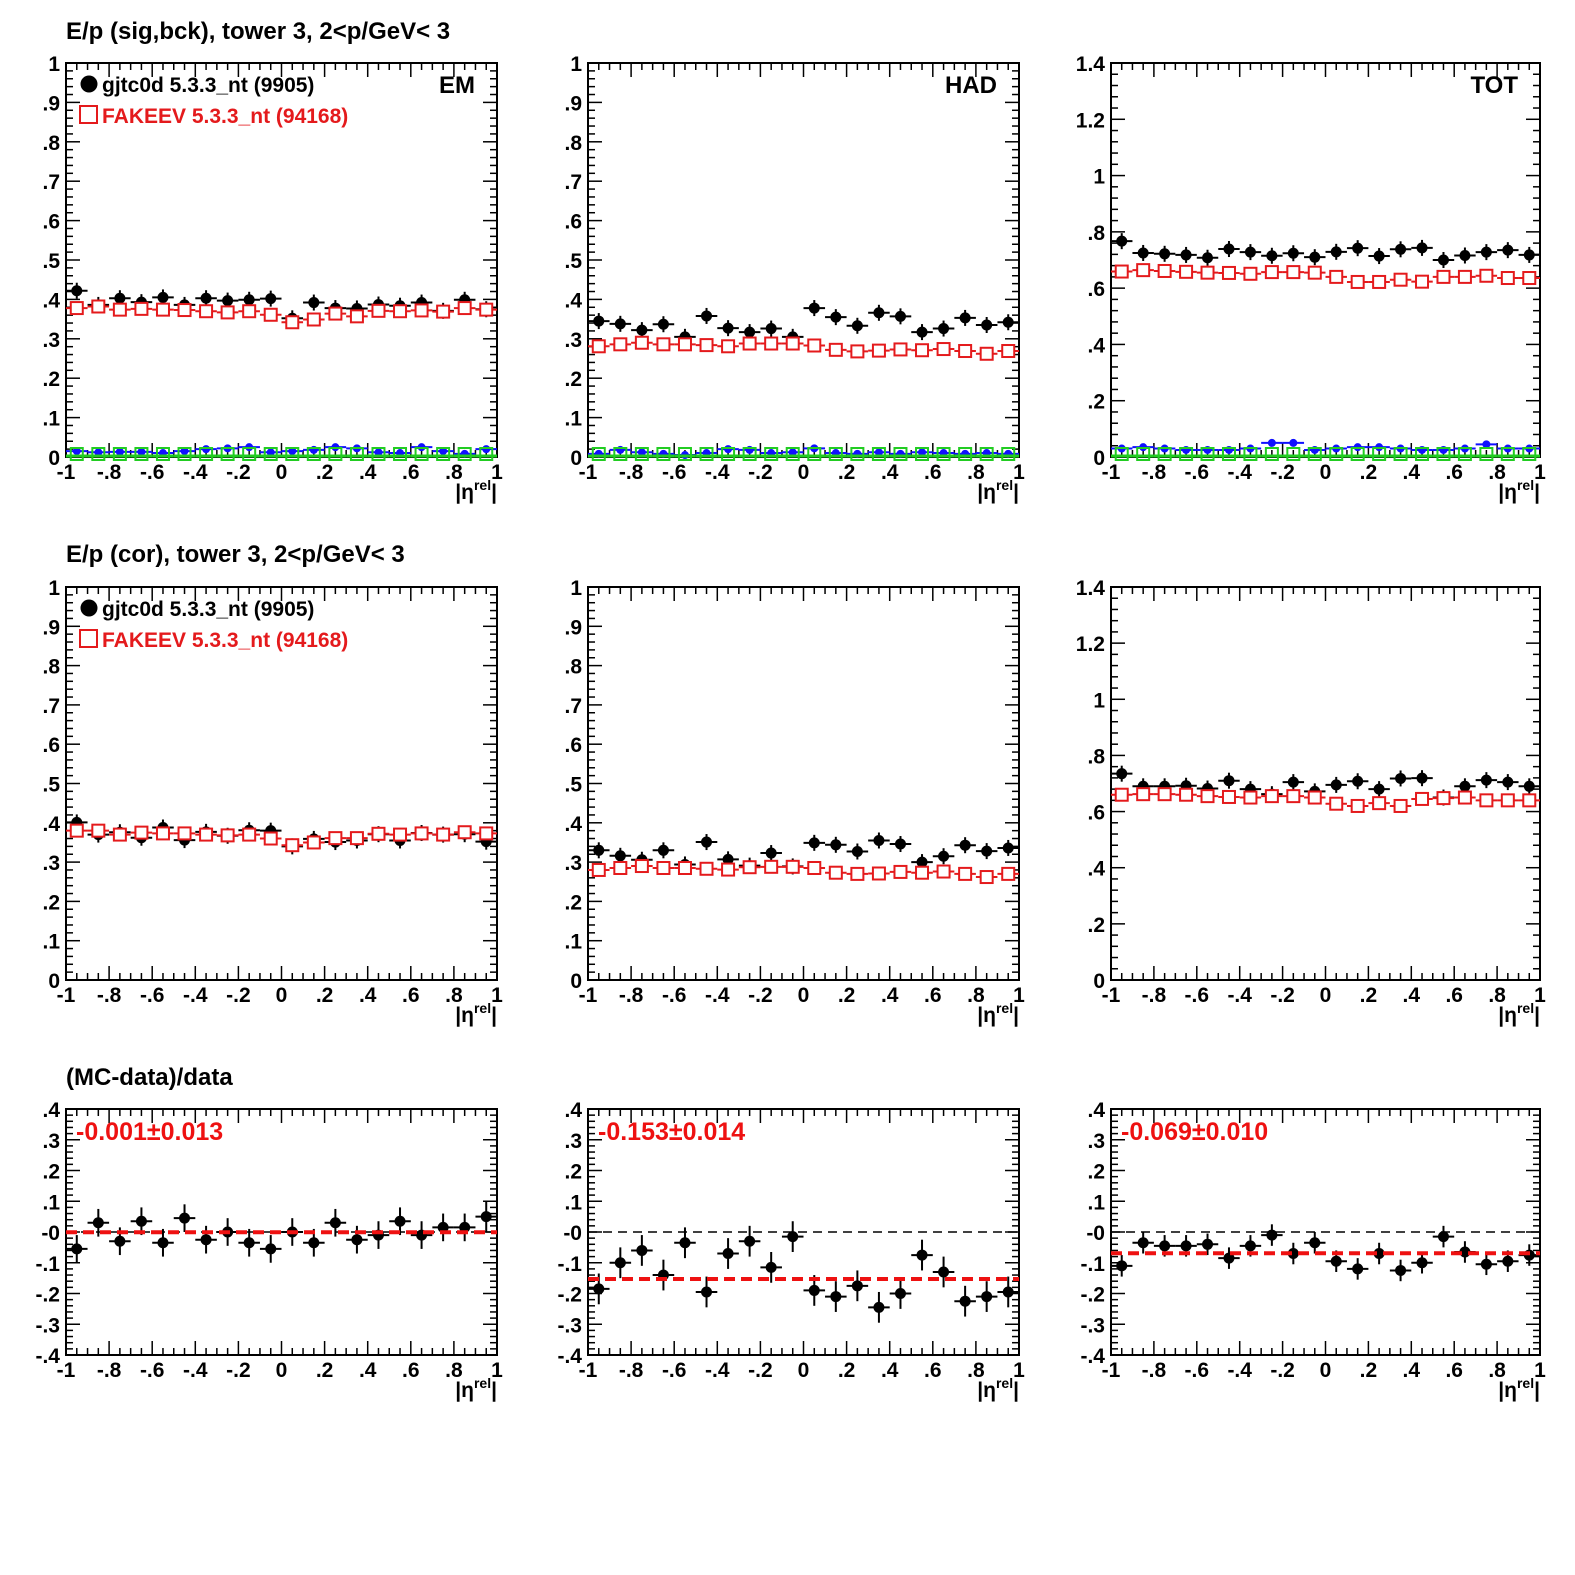 The image size is (1575, 1575). Describe the element at coordinates (1096, 233) in the screenshot. I see `y-tick-label: .8` at that location.